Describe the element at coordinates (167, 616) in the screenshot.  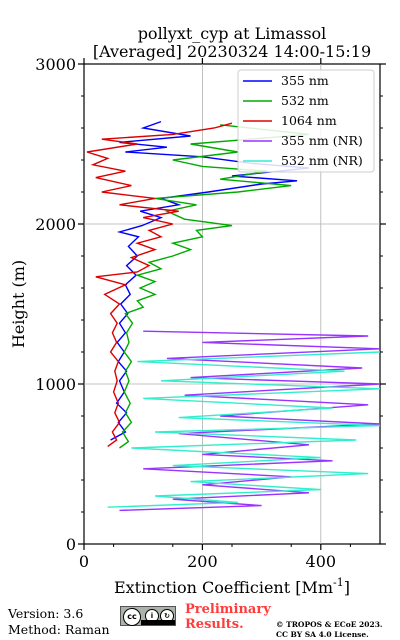
I see `sa-icon: ↻` at that location.